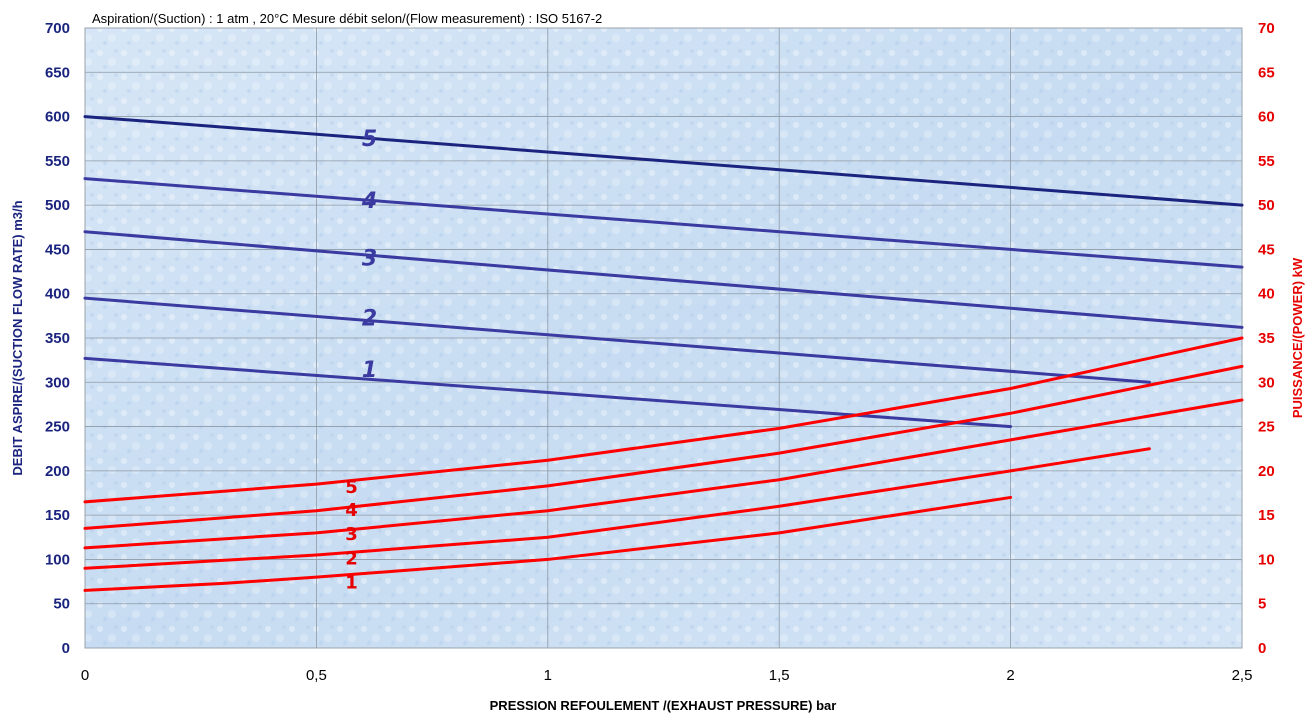 Image resolution: width=1312 pixels, height=715 pixels. I want to click on flow-series-label-5: 5, so click(369, 139).